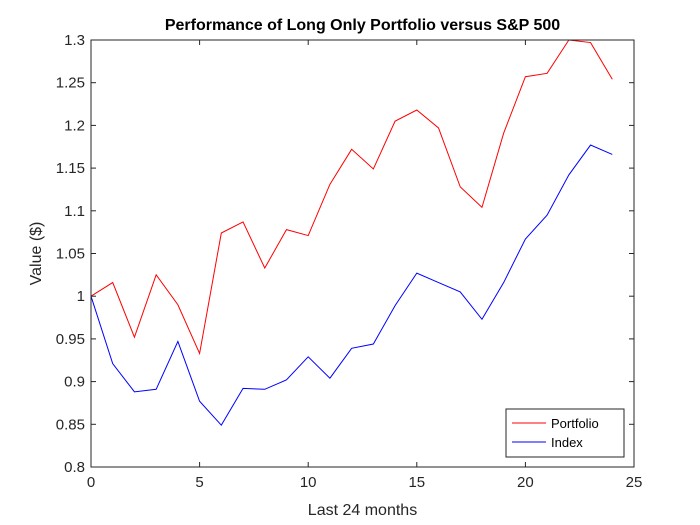  I want to click on y-tick-label: 0.85, so click(70, 424).